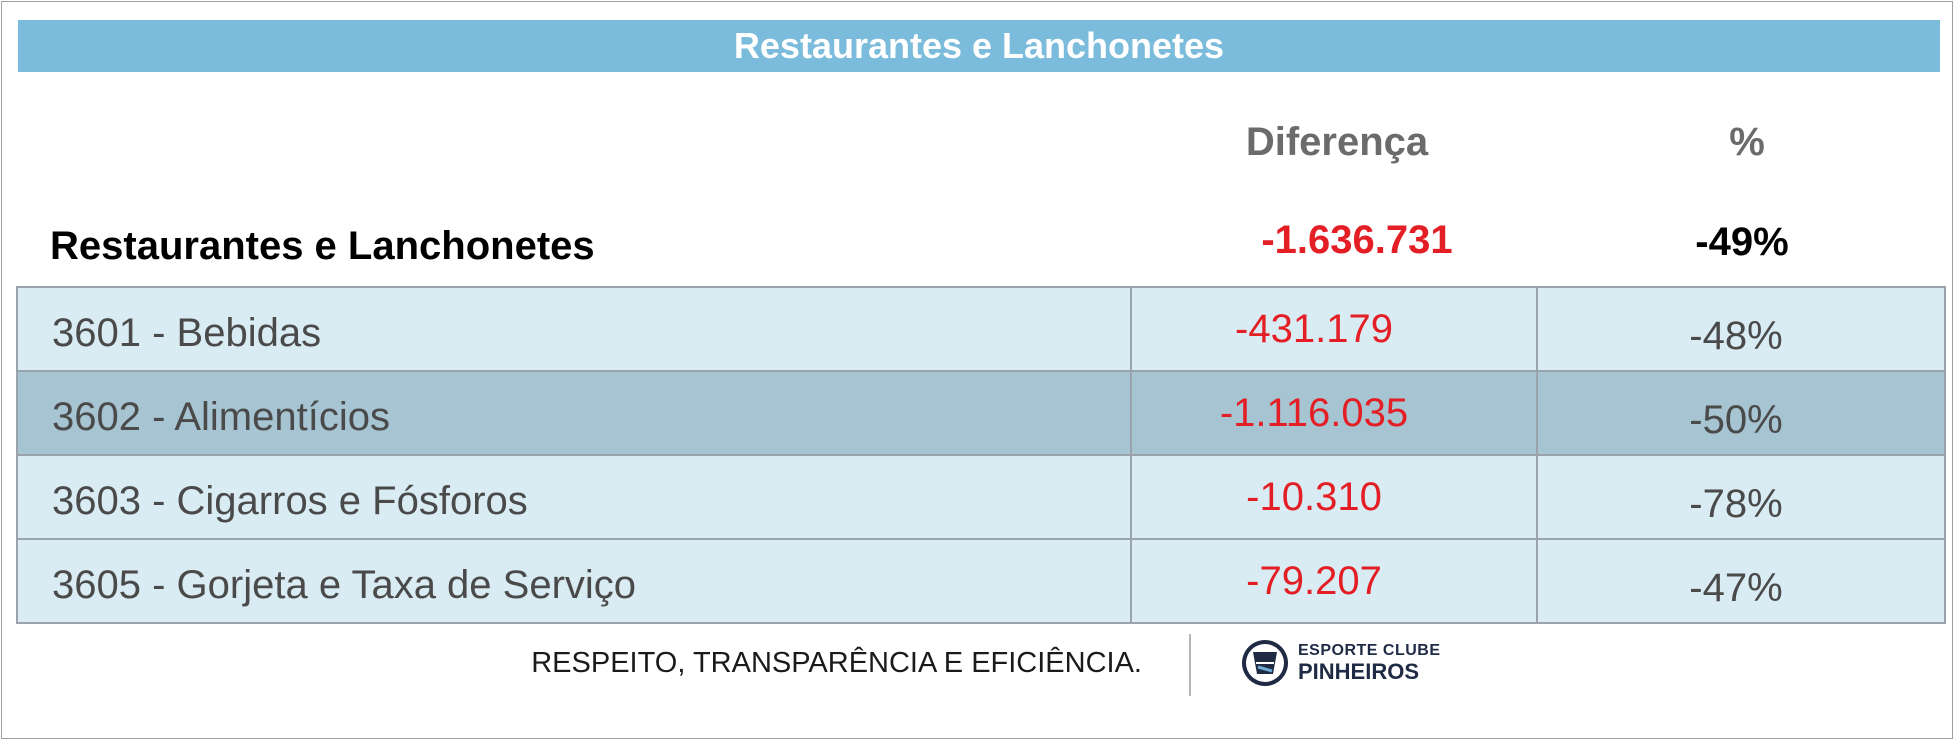  I want to click on logo-text-bottom: PINHEIROS, so click(1359, 671).